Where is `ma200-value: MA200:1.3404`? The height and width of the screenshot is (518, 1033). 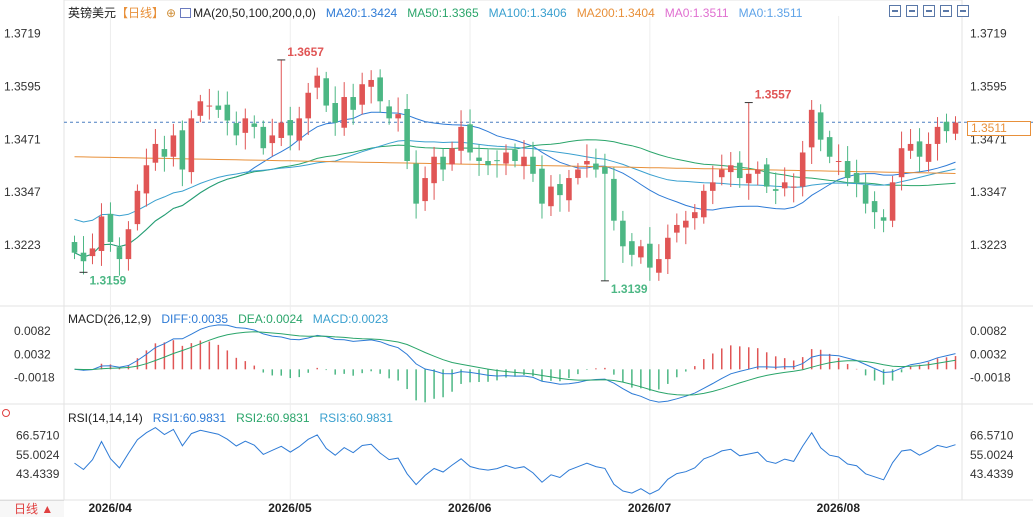
ma200-value: MA200:1.3404 is located at coordinates (615, 13).